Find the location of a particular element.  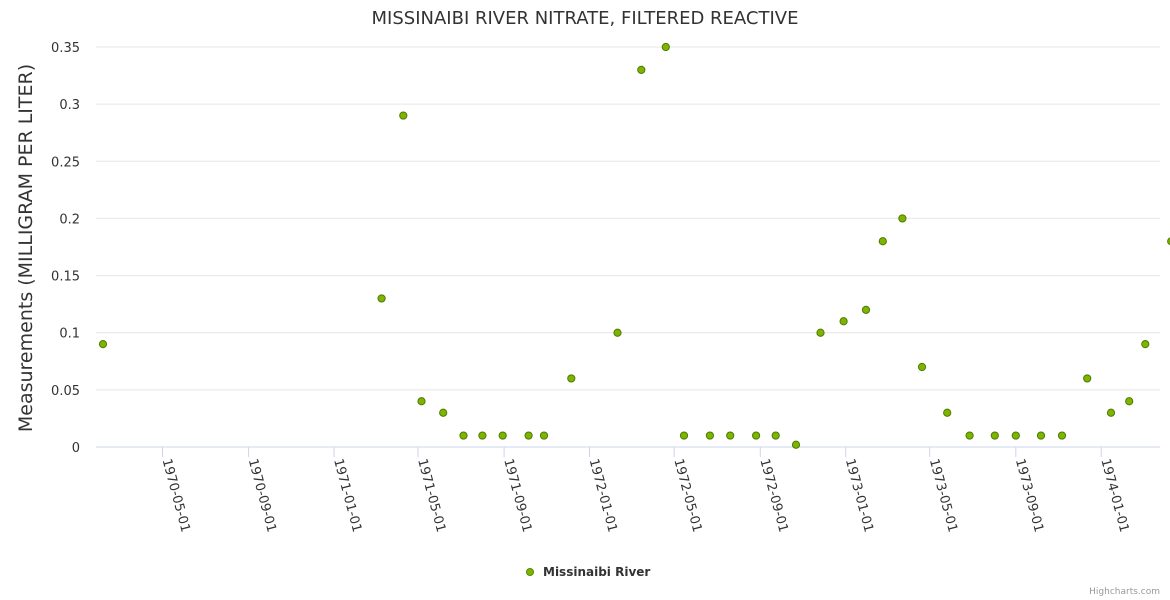

y-tick-label: 0.1 is located at coordinates (69, 334).